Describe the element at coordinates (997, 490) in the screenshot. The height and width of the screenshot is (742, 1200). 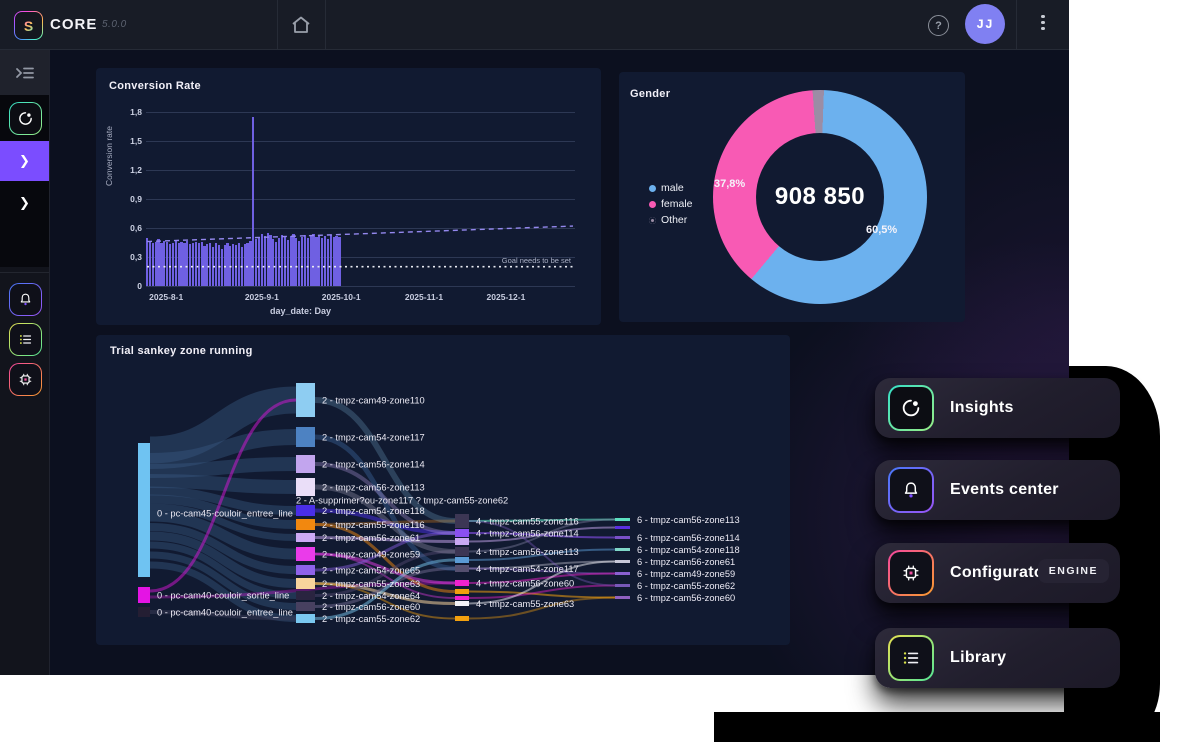
I see `menu-card-events-center: Events center` at that location.